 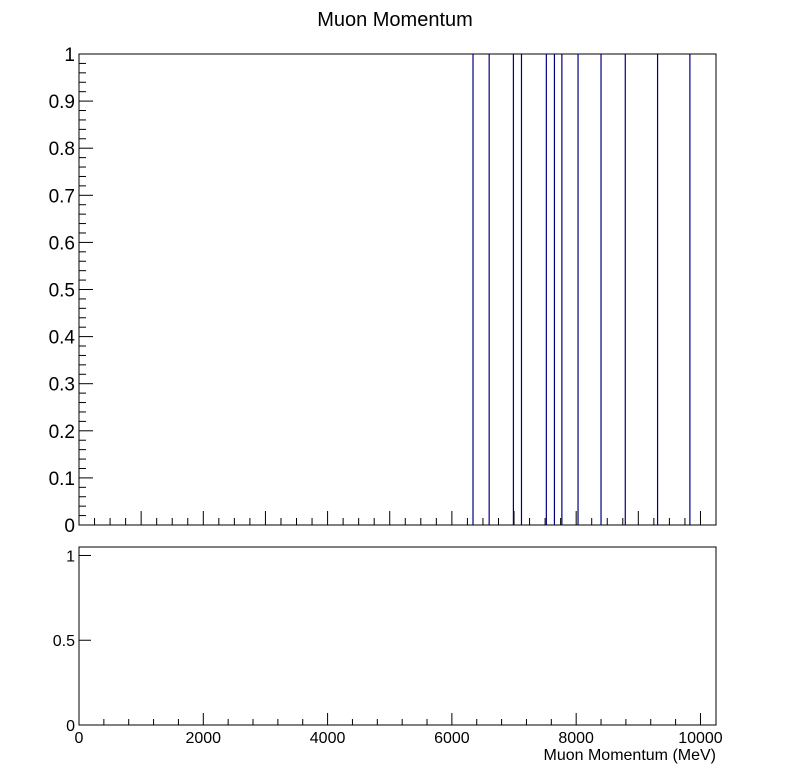 What do you see at coordinates (395, 20) in the screenshot?
I see `chart-title: Muon Momentum` at bounding box center [395, 20].